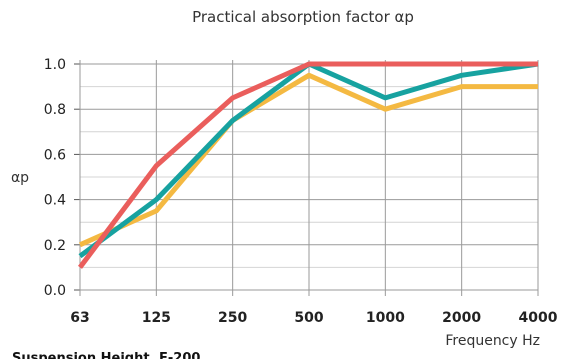 The height and width of the screenshot is (359, 561). Describe the element at coordinates (55, 110) in the screenshot. I see `y-tick-label: 0.8` at that location.